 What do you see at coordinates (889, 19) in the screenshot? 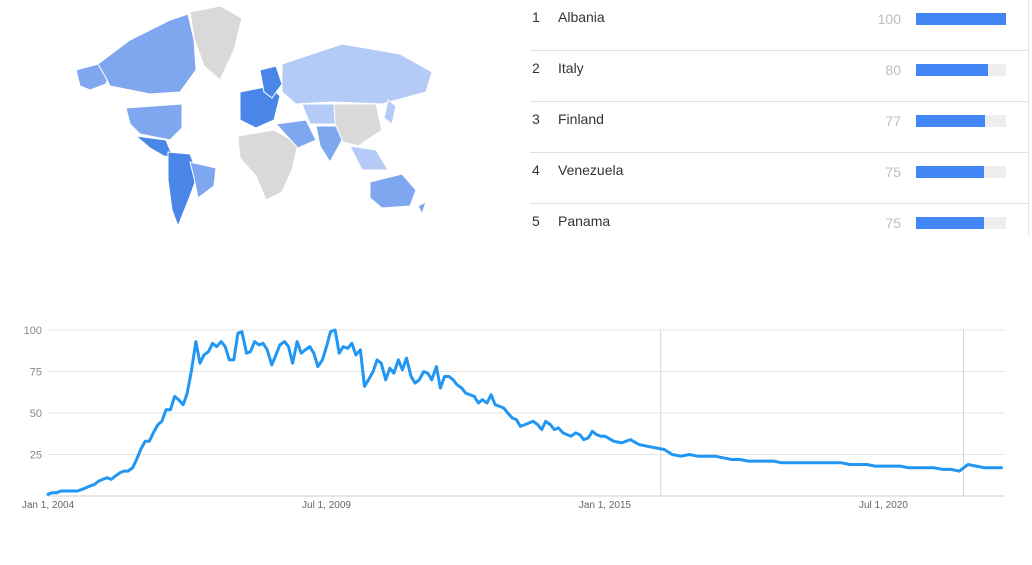
I see `ranking-value: 100` at bounding box center [889, 19].